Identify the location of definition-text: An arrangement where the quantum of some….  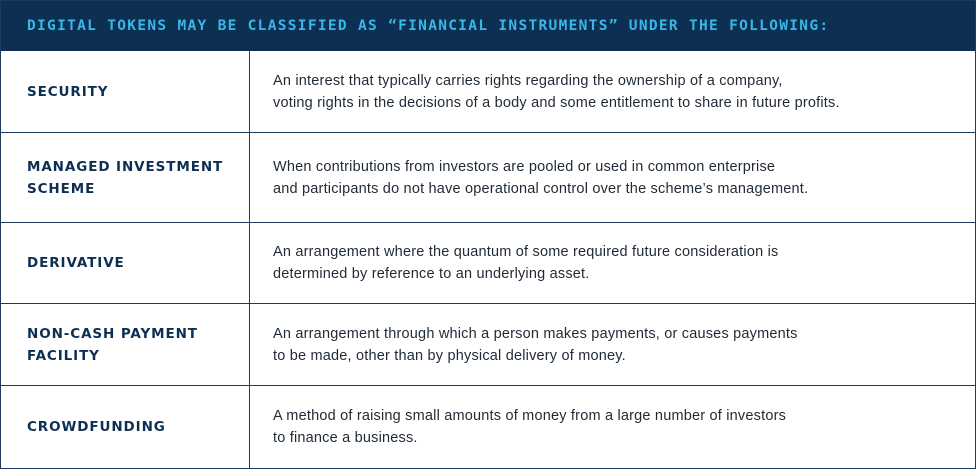
(525, 263).